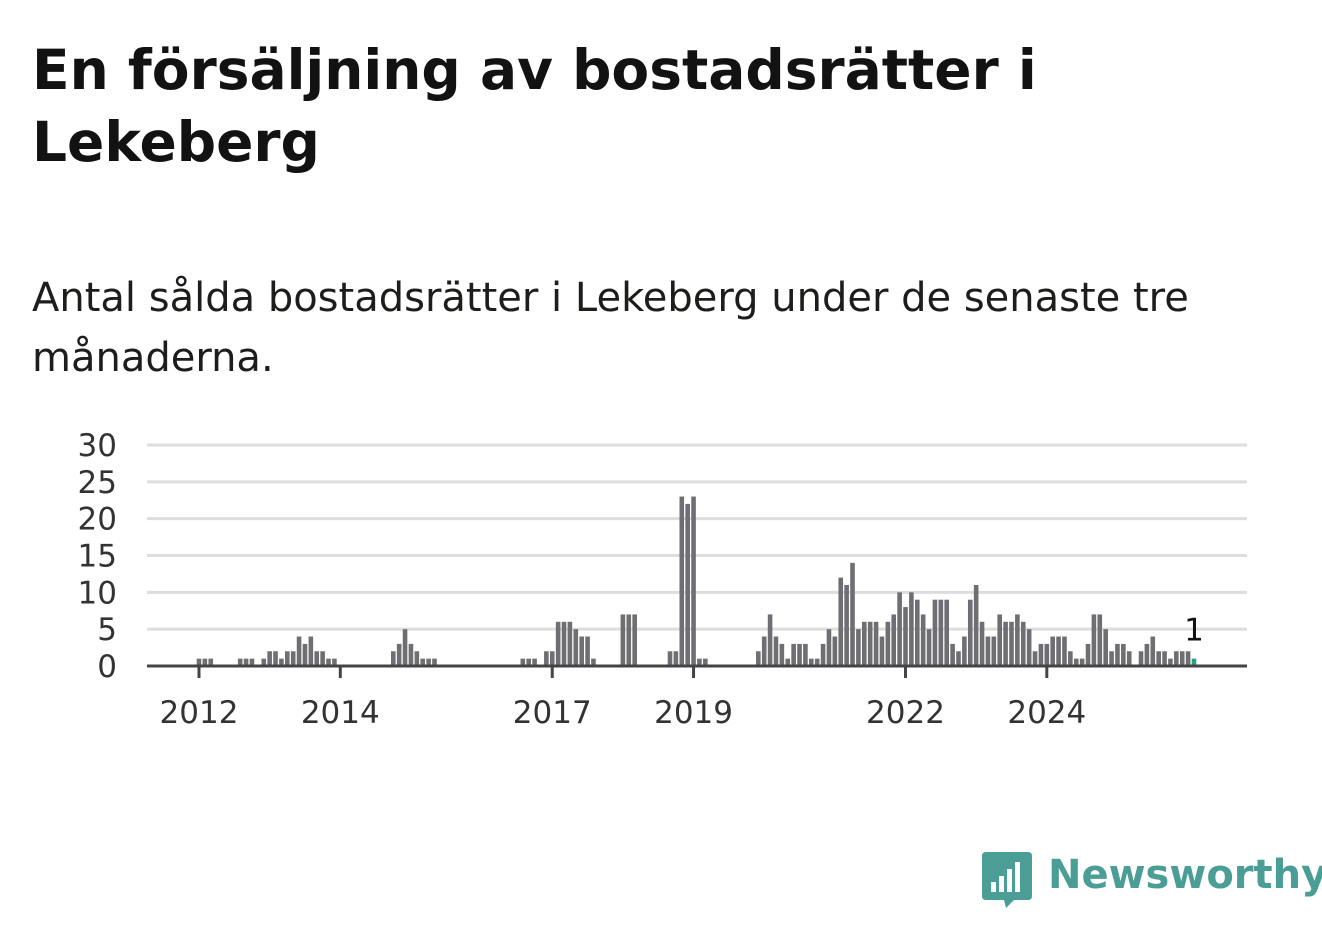  What do you see at coordinates (199, 713) in the screenshot?
I see `x-tick-label: 2012` at bounding box center [199, 713].